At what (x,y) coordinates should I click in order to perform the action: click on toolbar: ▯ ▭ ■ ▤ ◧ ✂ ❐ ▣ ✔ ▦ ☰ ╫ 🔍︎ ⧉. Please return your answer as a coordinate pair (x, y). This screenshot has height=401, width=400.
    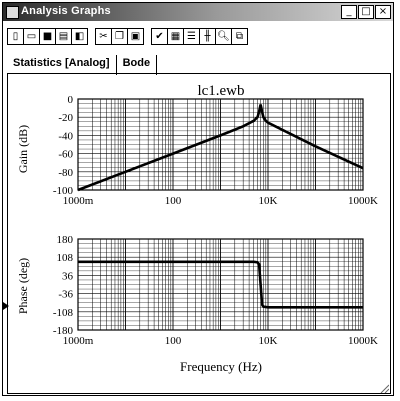
    Looking at the image, I should click on (131, 36).